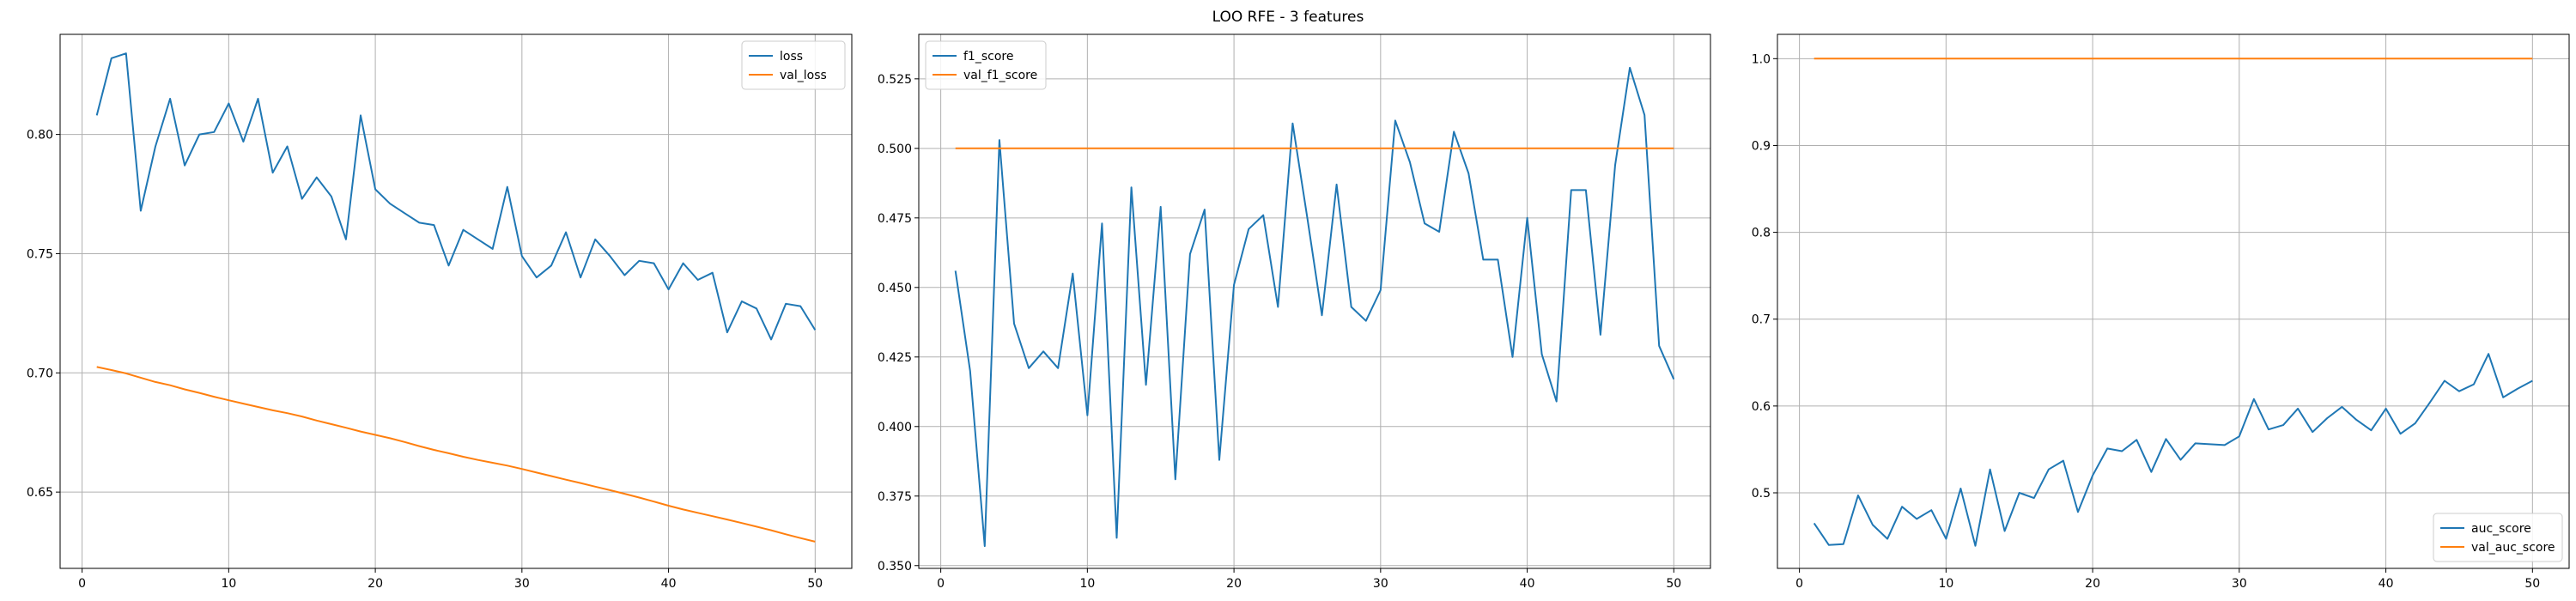 The height and width of the screenshot is (601, 2576). Describe the element at coordinates (895, 149) in the screenshot. I see `y-tick-label: 0.500` at that location.